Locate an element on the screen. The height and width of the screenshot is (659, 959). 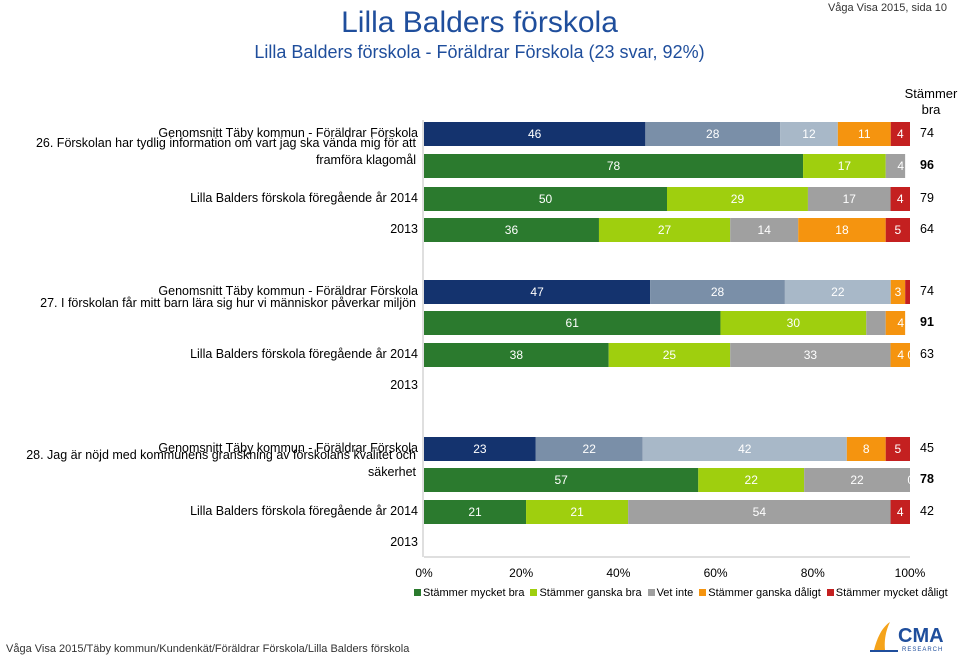
legend-label: Vet inte is located at coordinates (675, 593).